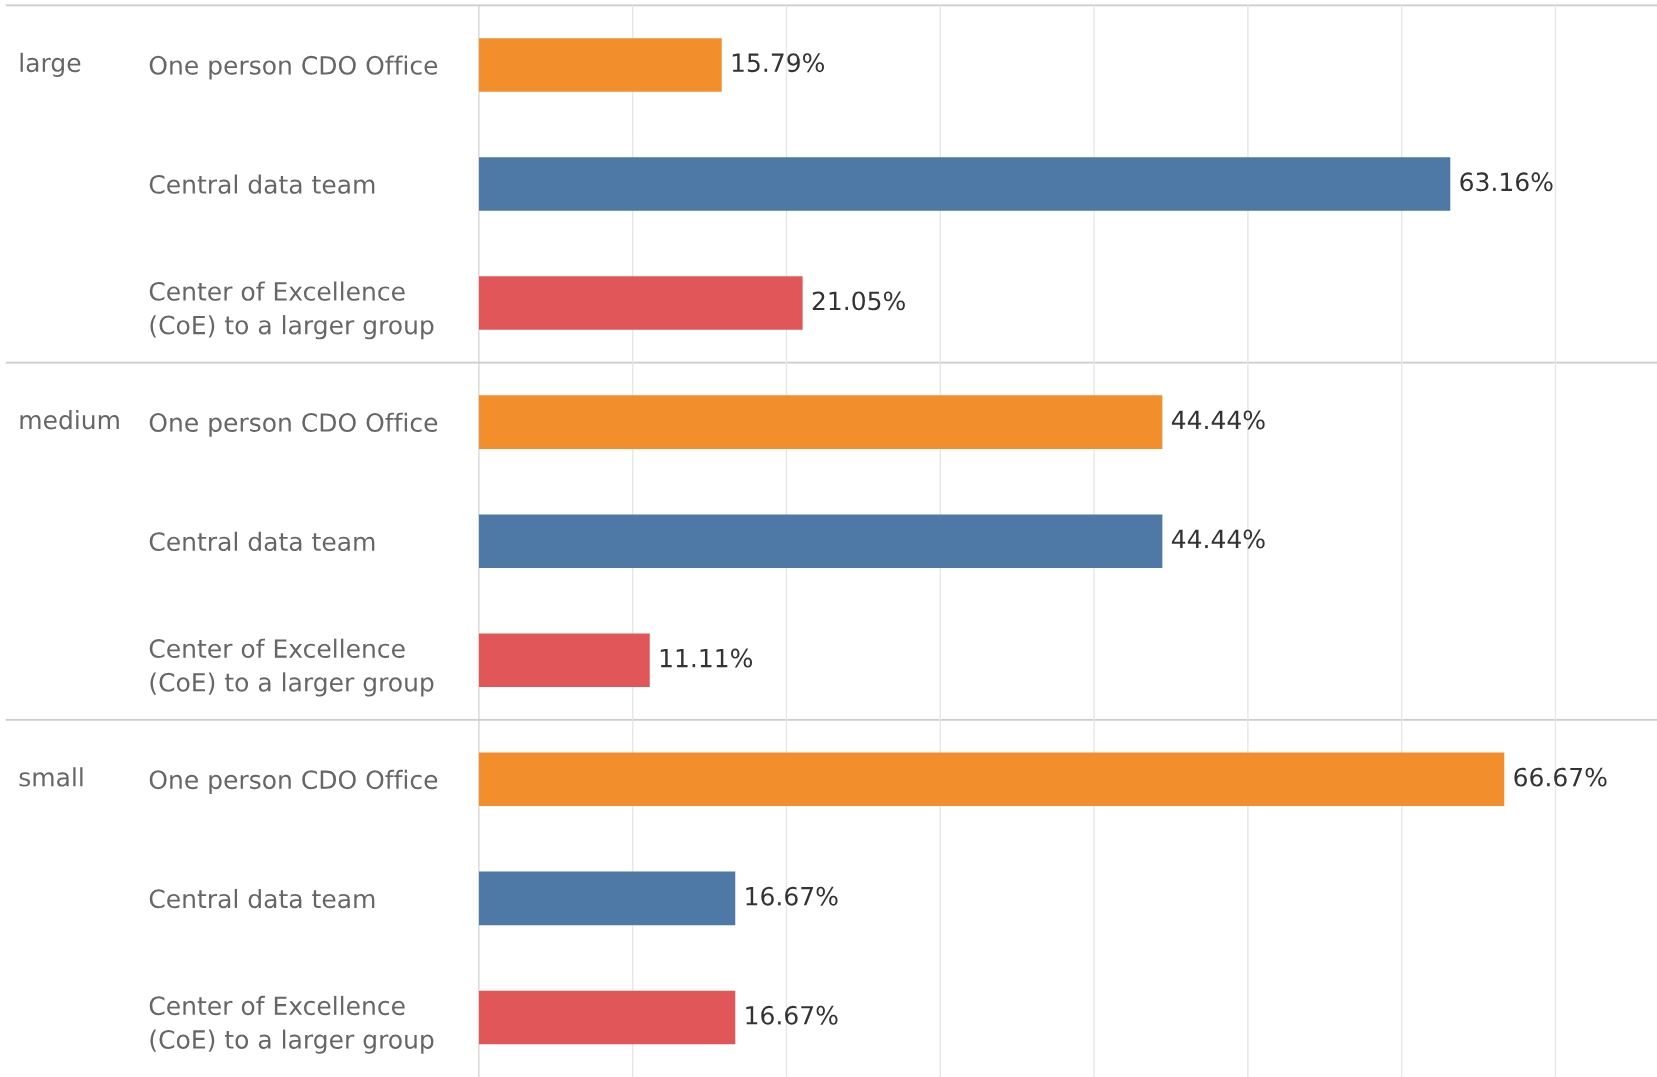 Image resolution: width=1657 pixels, height=1077 pixels. What do you see at coordinates (51, 777) in the screenshot?
I see `text: small` at bounding box center [51, 777].